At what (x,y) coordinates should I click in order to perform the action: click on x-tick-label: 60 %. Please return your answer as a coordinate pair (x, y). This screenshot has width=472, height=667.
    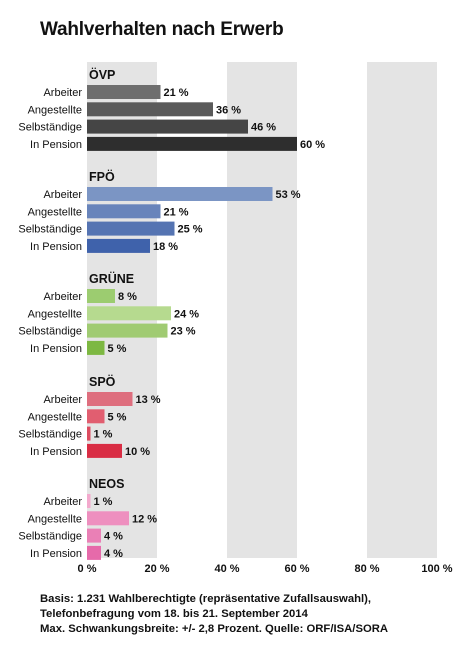
    Looking at the image, I should click on (296, 569).